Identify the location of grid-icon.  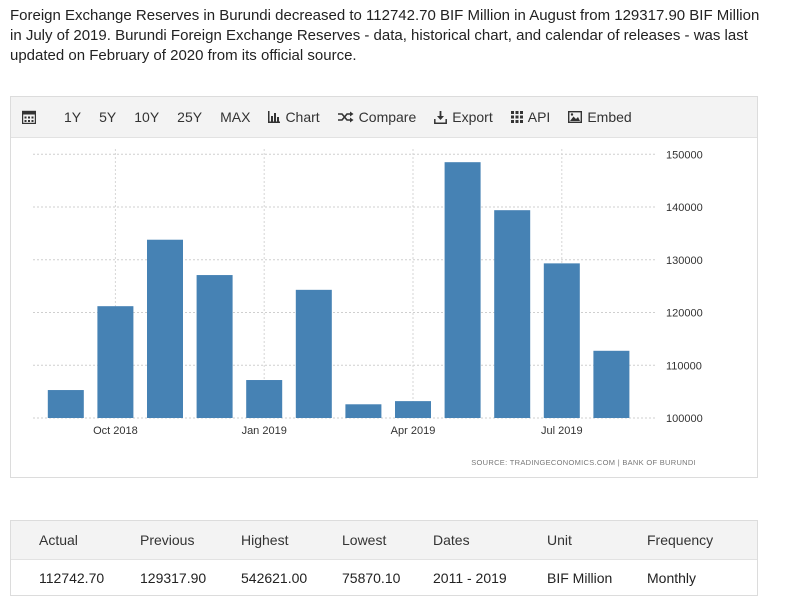
(516, 117).